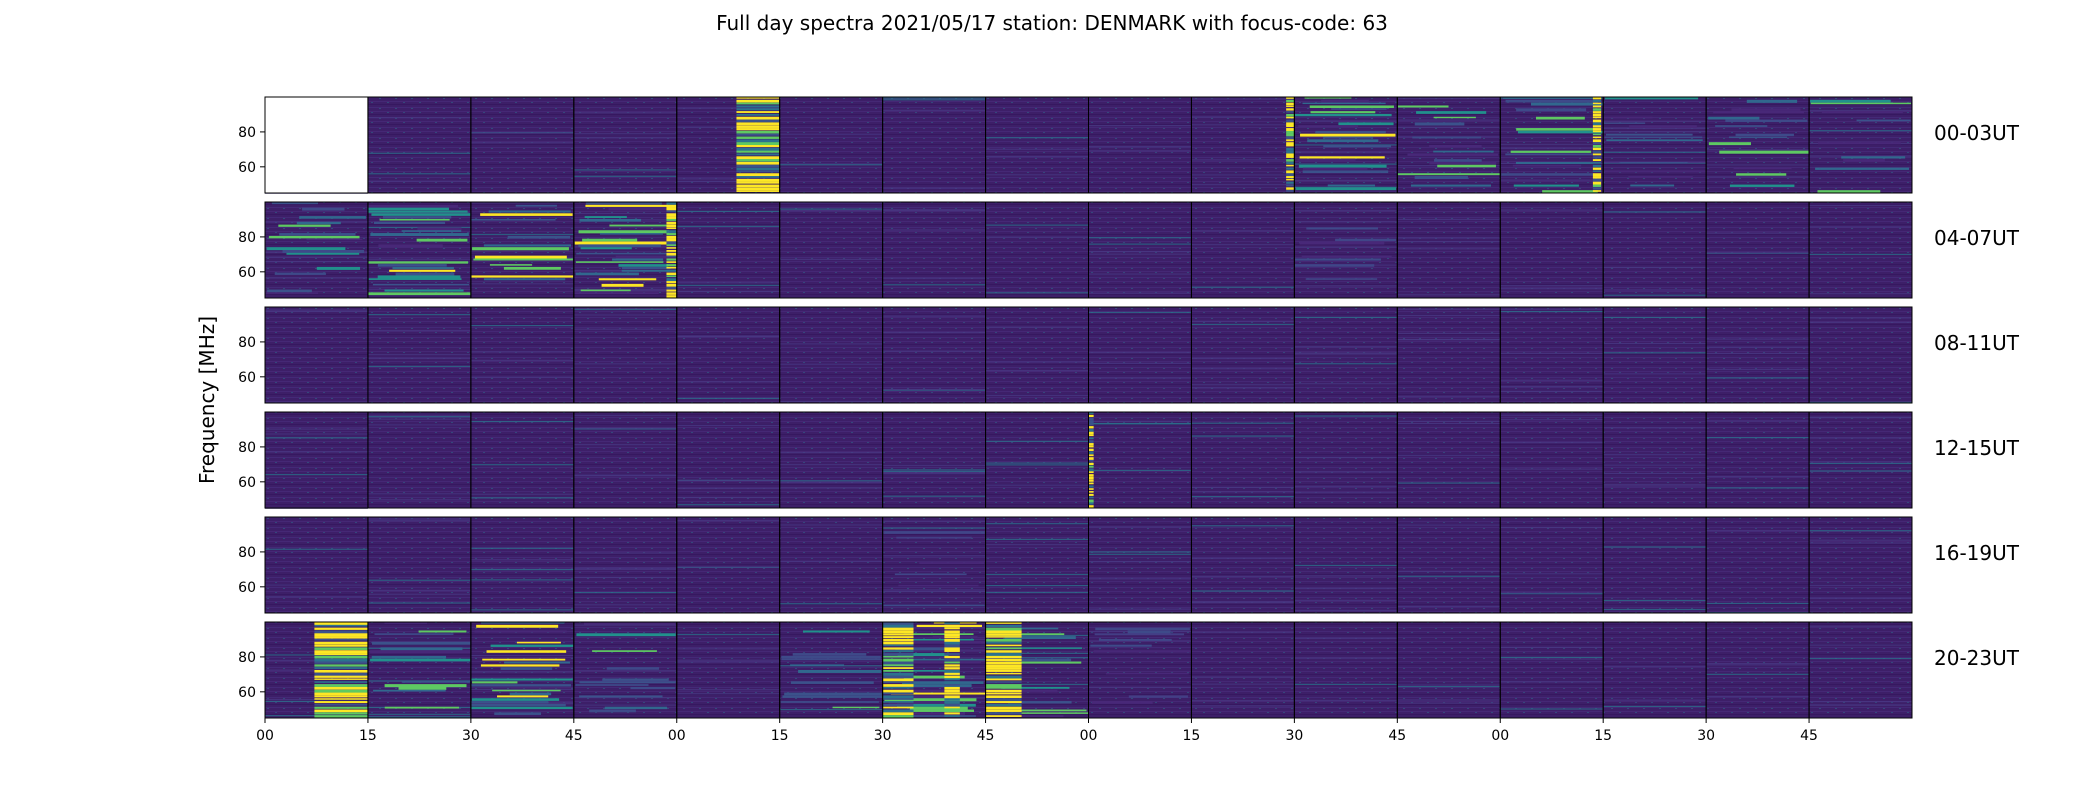  Describe the element at coordinates (1860, 460) in the screenshot. I see `panel-frame` at that location.